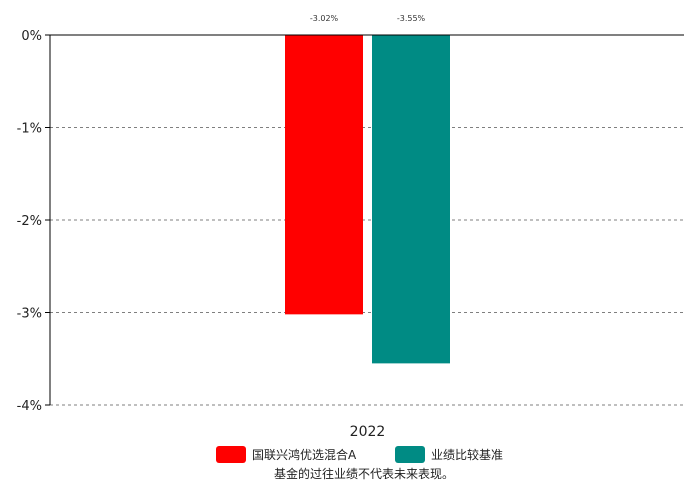 This screenshot has width=684, height=481. I want to click on data-labels: -3.02% -3.55%, so click(368, 18).